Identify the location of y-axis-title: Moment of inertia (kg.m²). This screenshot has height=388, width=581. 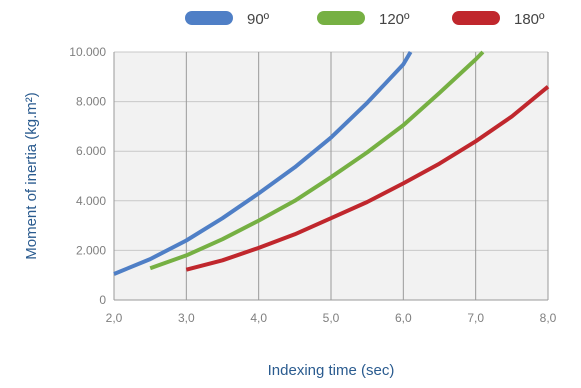
(31, 176).